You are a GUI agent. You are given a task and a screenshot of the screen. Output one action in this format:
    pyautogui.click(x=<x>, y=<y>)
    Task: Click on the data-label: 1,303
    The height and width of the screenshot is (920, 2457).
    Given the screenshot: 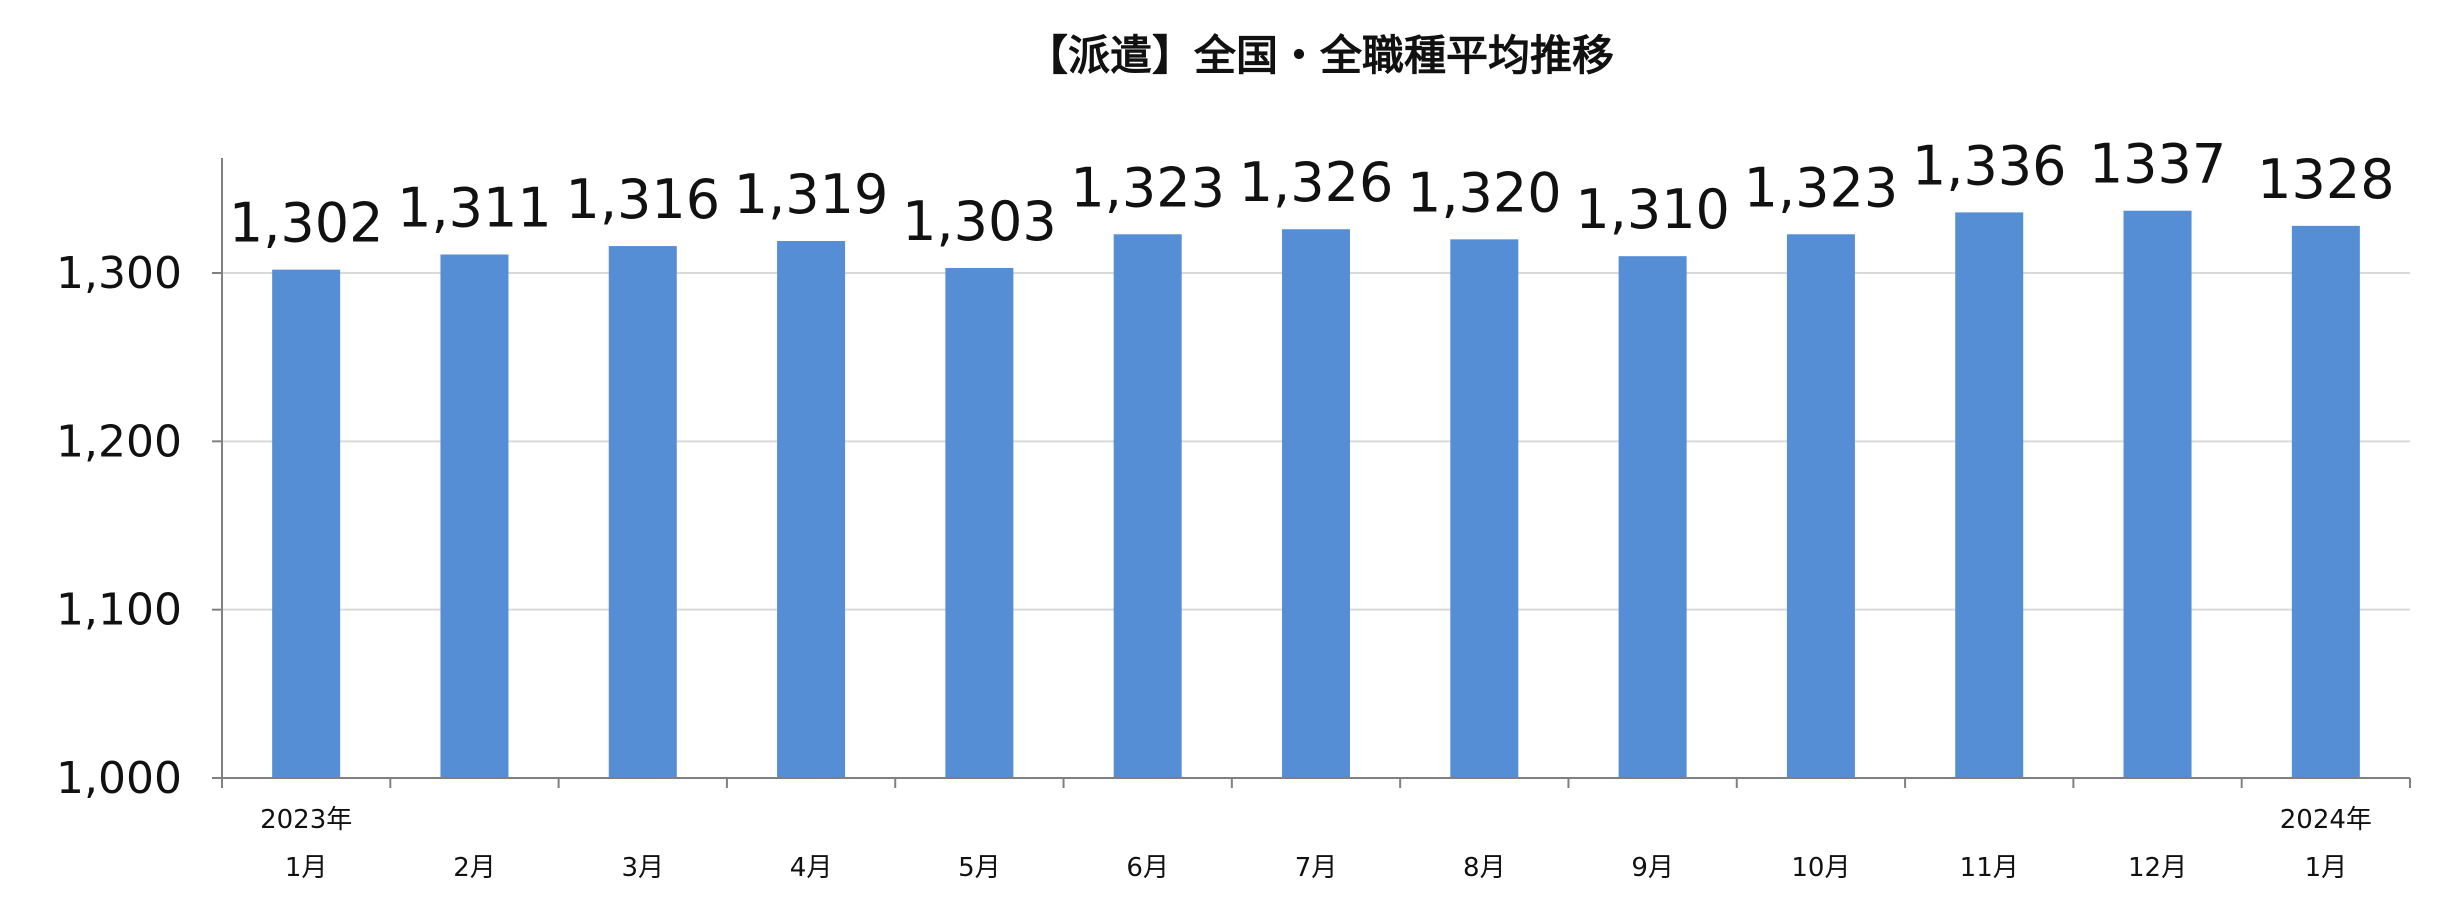 What is the action you would take?
    pyautogui.click(x=979, y=221)
    